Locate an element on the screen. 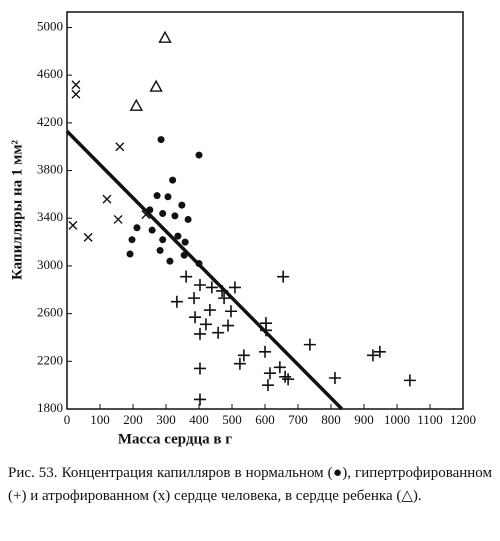 The height and width of the screenshot is (541, 500). x-tick-label: 900 is located at coordinates (364, 419).